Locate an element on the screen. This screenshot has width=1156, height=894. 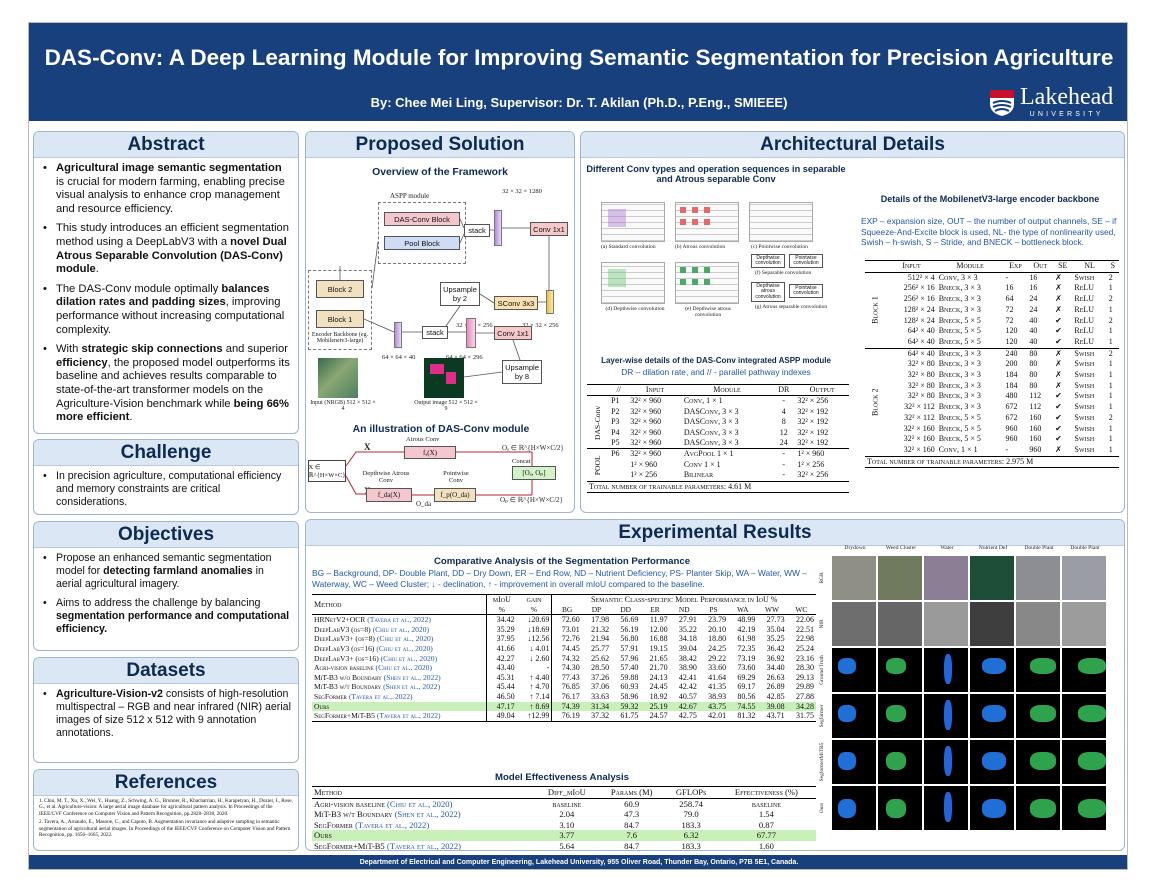
table-cell: 43.40 is located at coordinates (501, 668).